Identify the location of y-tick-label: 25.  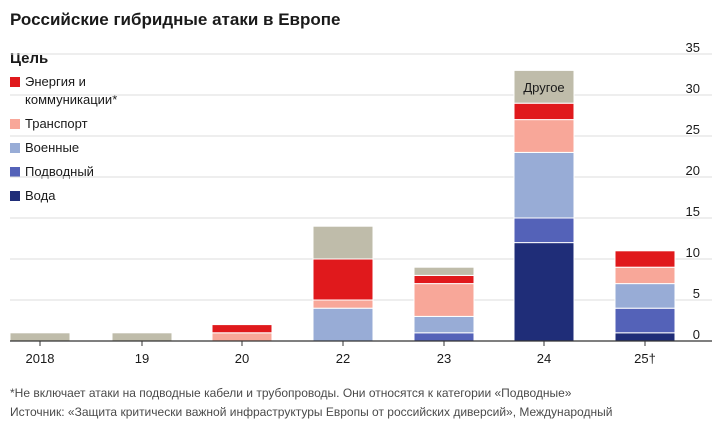
(693, 129).